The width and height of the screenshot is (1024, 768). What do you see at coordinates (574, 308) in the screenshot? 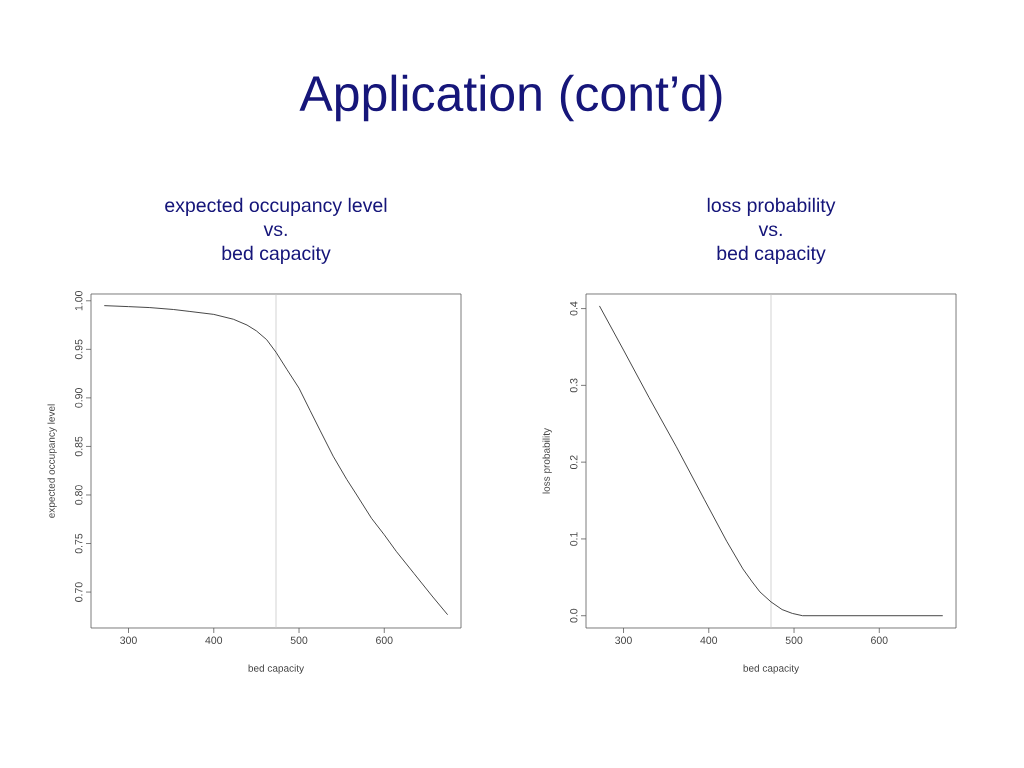
I see `y-tick-label: 0.4` at bounding box center [574, 308].